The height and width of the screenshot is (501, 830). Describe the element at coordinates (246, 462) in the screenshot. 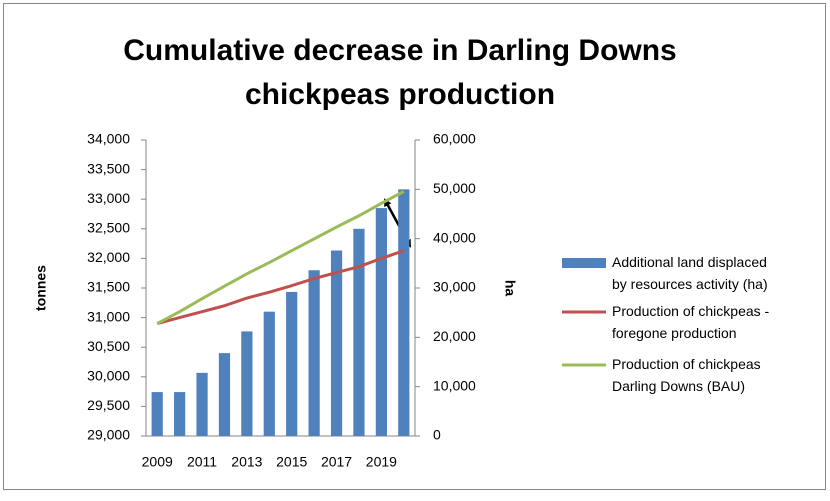

I see `x-tick-label: 2013` at that location.